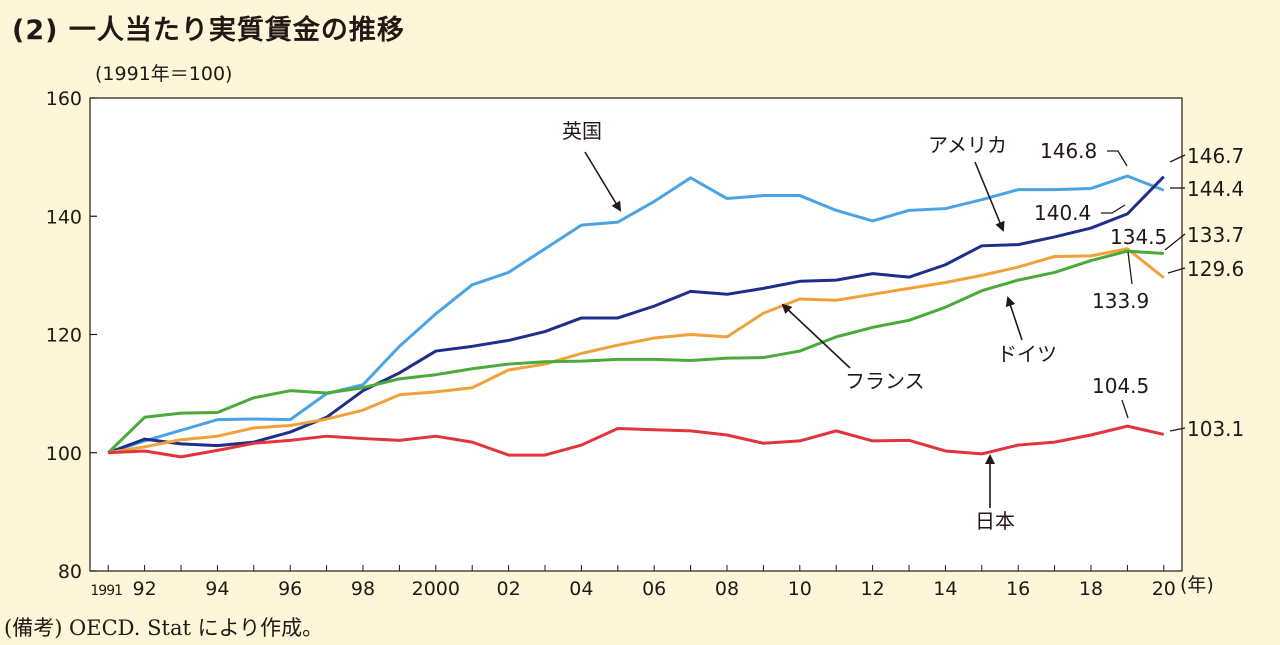 Image resolution: width=1280 pixels, height=645 pixels. Describe the element at coordinates (436, 589) in the screenshot. I see `x-tick-label: 2000` at that location.